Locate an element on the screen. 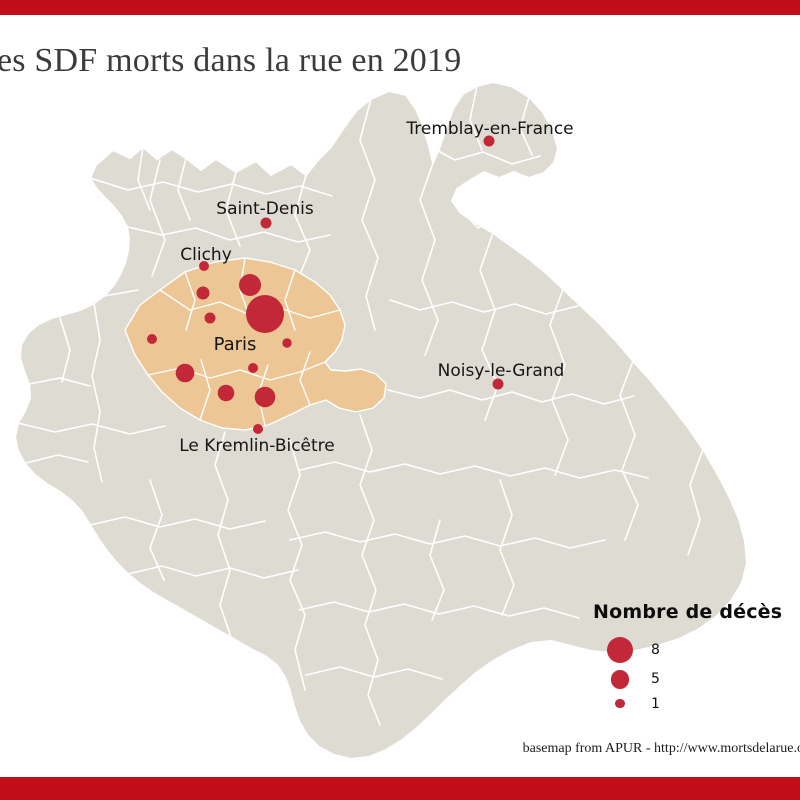 The image size is (800, 800). city-label-noisy-le-grand: Noisy-le-Grand is located at coordinates (501, 371).